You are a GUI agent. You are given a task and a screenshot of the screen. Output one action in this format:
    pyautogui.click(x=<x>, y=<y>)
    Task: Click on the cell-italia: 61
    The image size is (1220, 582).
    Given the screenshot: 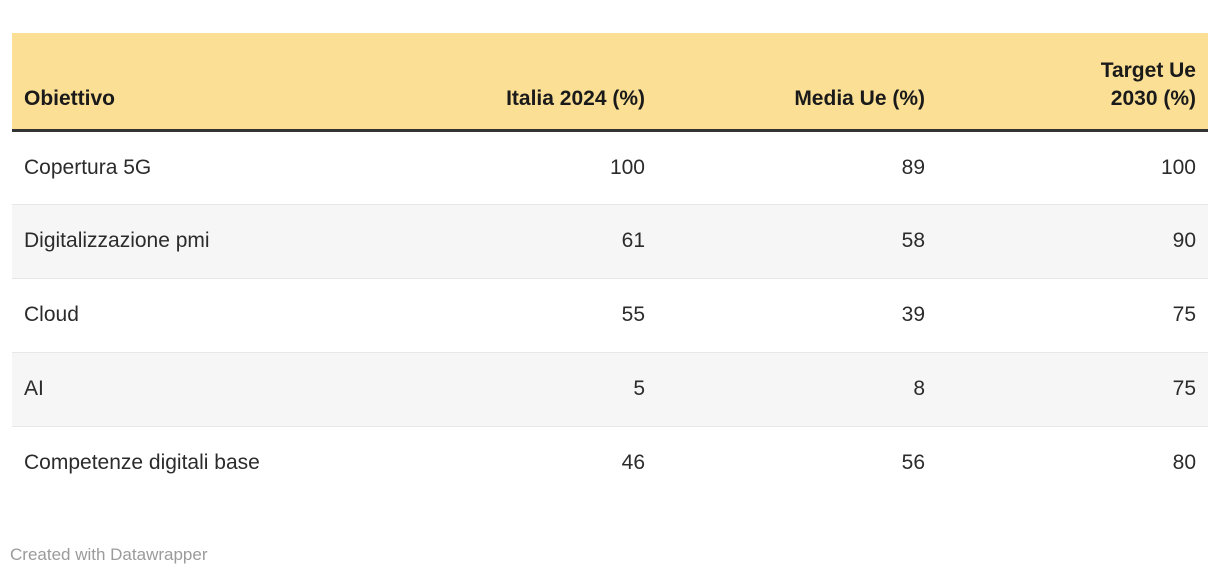 What is the action you would take?
    pyautogui.click(x=633, y=240)
    